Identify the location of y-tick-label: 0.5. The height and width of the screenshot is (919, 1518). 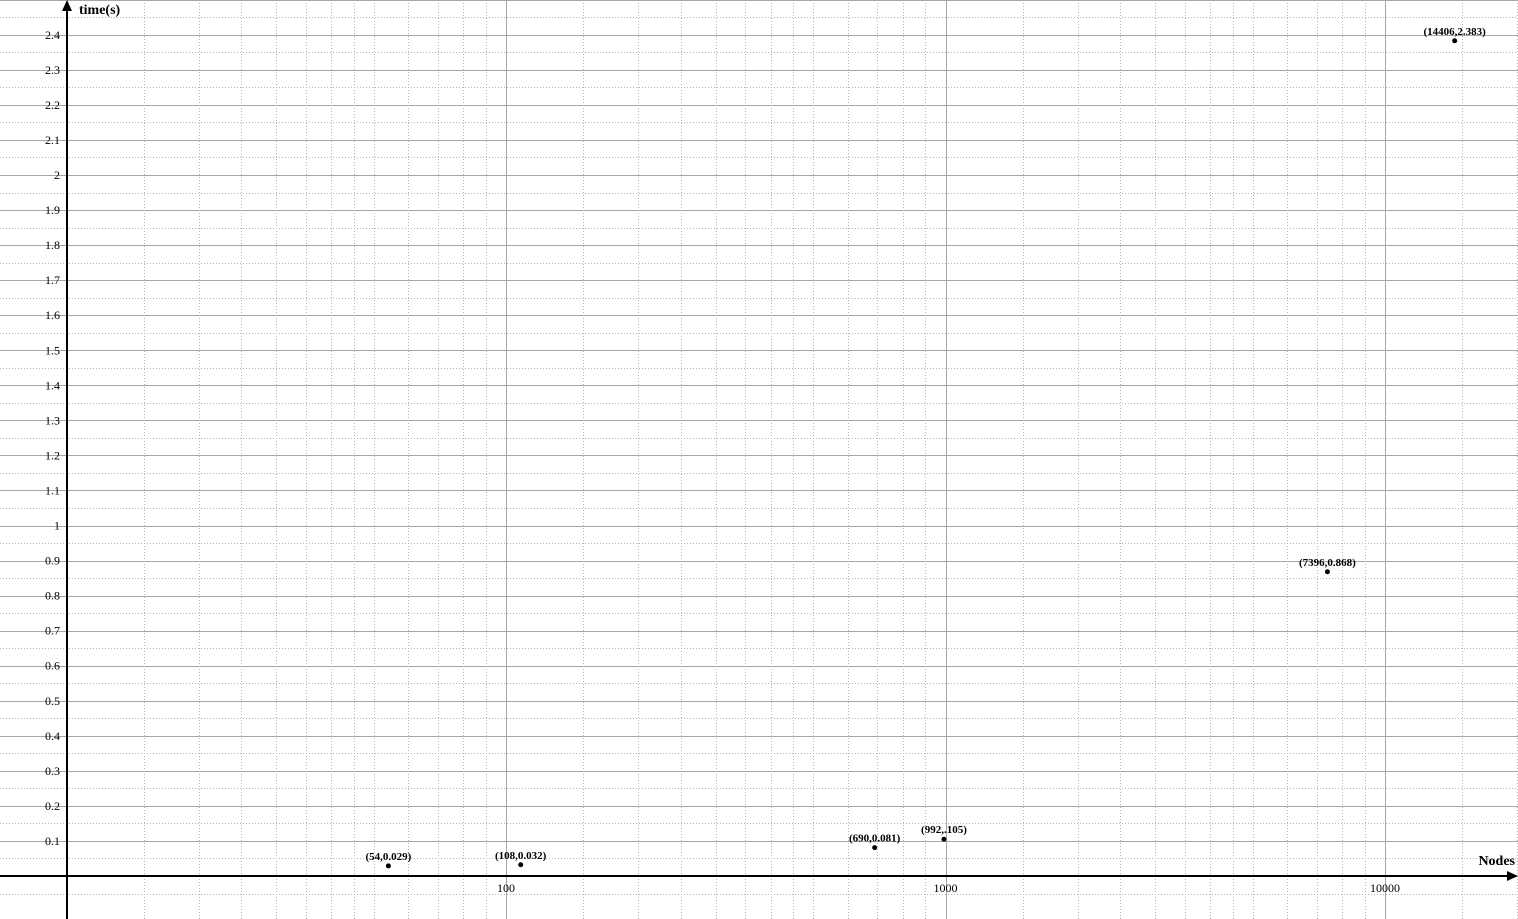
(52, 701).